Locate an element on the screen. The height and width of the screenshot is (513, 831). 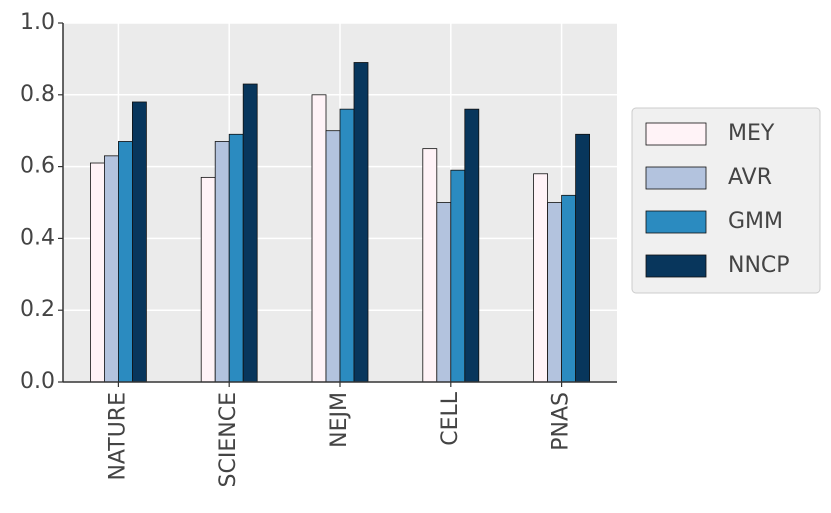
legend-label: GMM is located at coordinates (755, 221).